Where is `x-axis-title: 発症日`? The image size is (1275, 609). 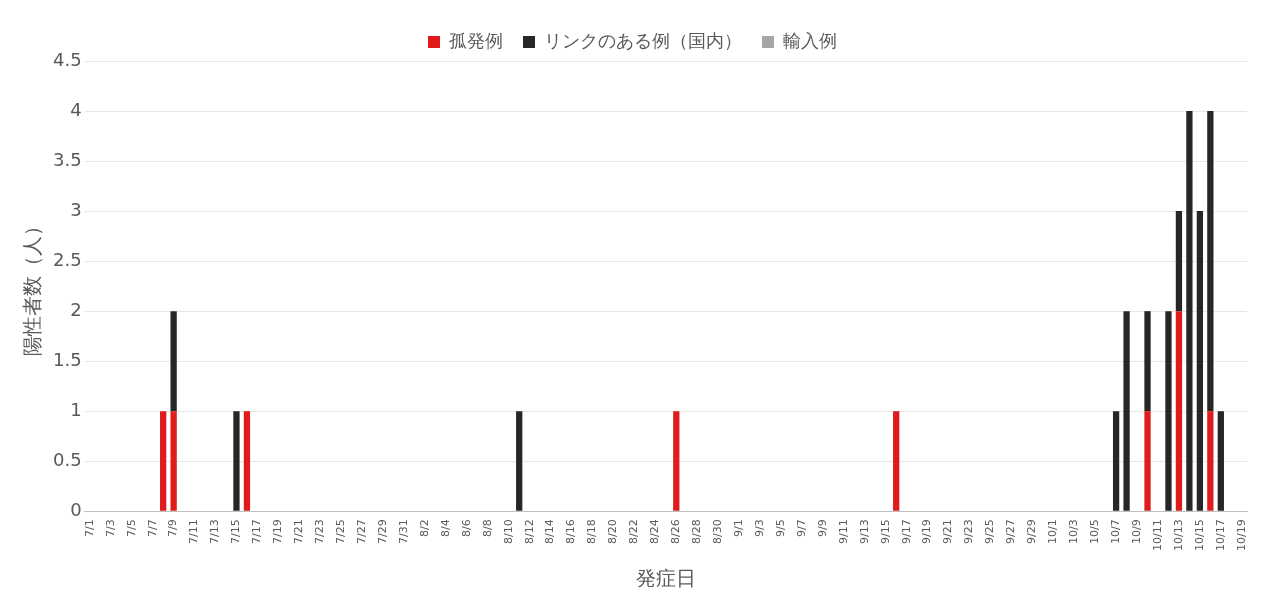 x-axis-title: 発症日 is located at coordinates (665, 578).